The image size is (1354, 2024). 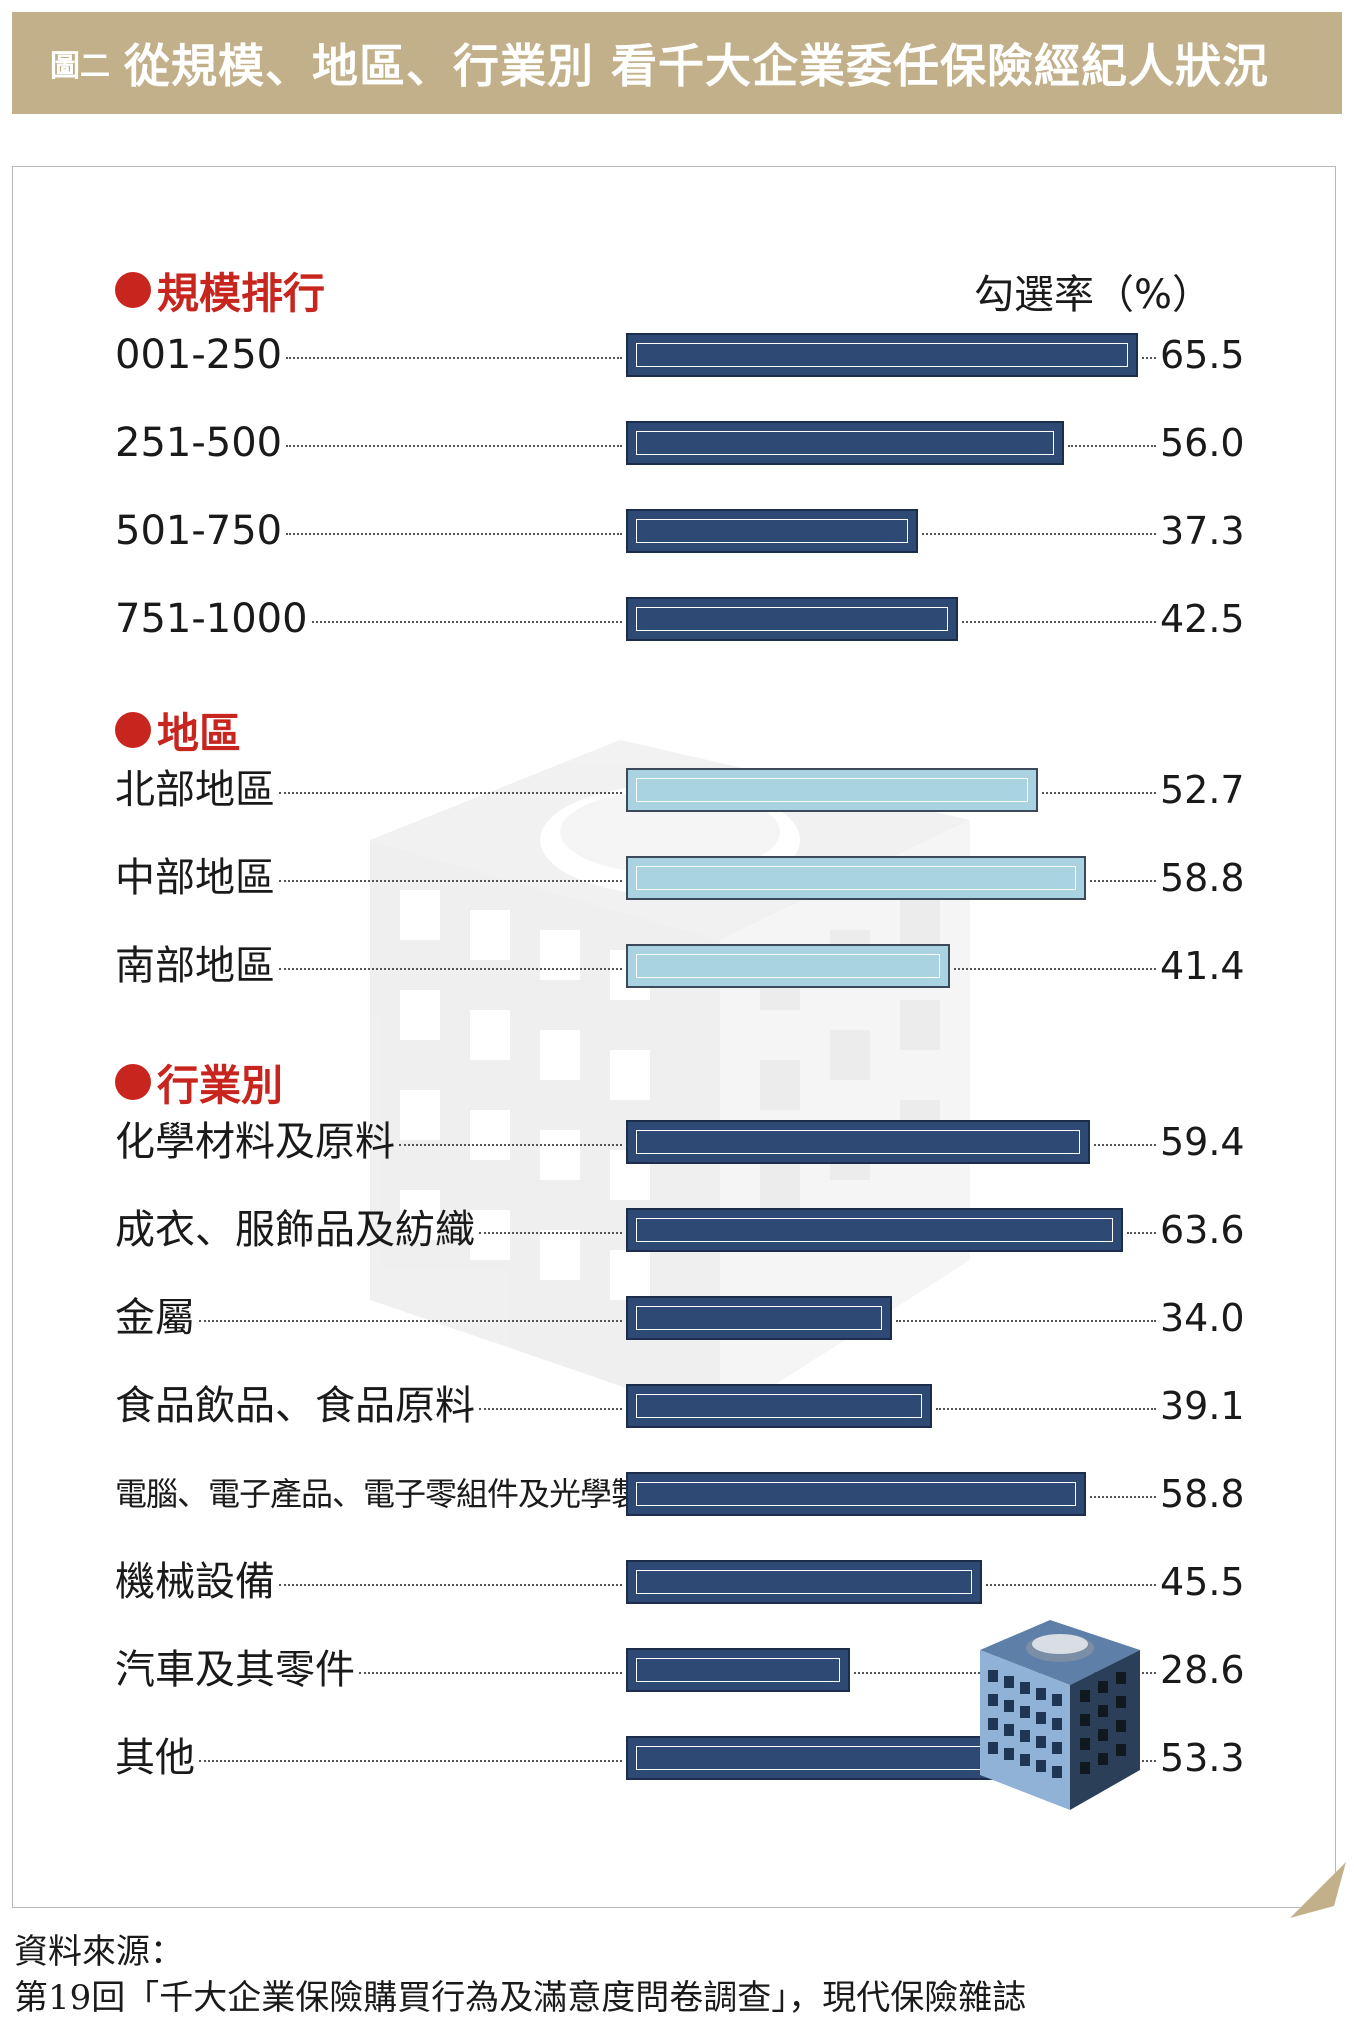 I want to click on section-heading: 規模排行, so click(x=220, y=290).